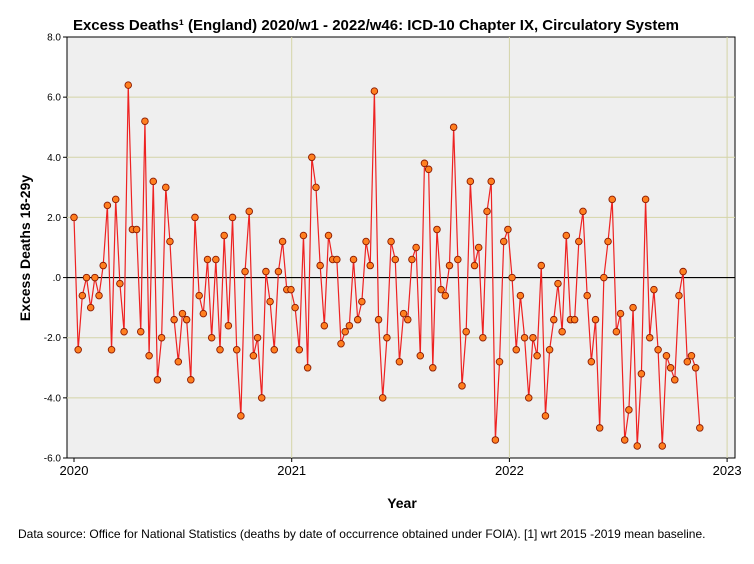 The width and height of the screenshot is (754, 564). What do you see at coordinates (53, 398) in the screenshot?
I see `y-tick-label: -4.0` at bounding box center [53, 398].